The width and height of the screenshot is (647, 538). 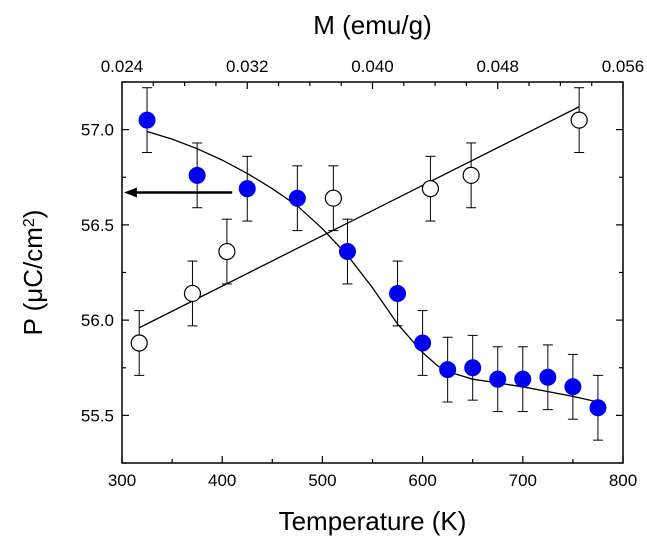 What do you see at coordinates (97, 225) in the screenshot?
I see `y-tick-label: 56.5` at bounding box center [97, 225].